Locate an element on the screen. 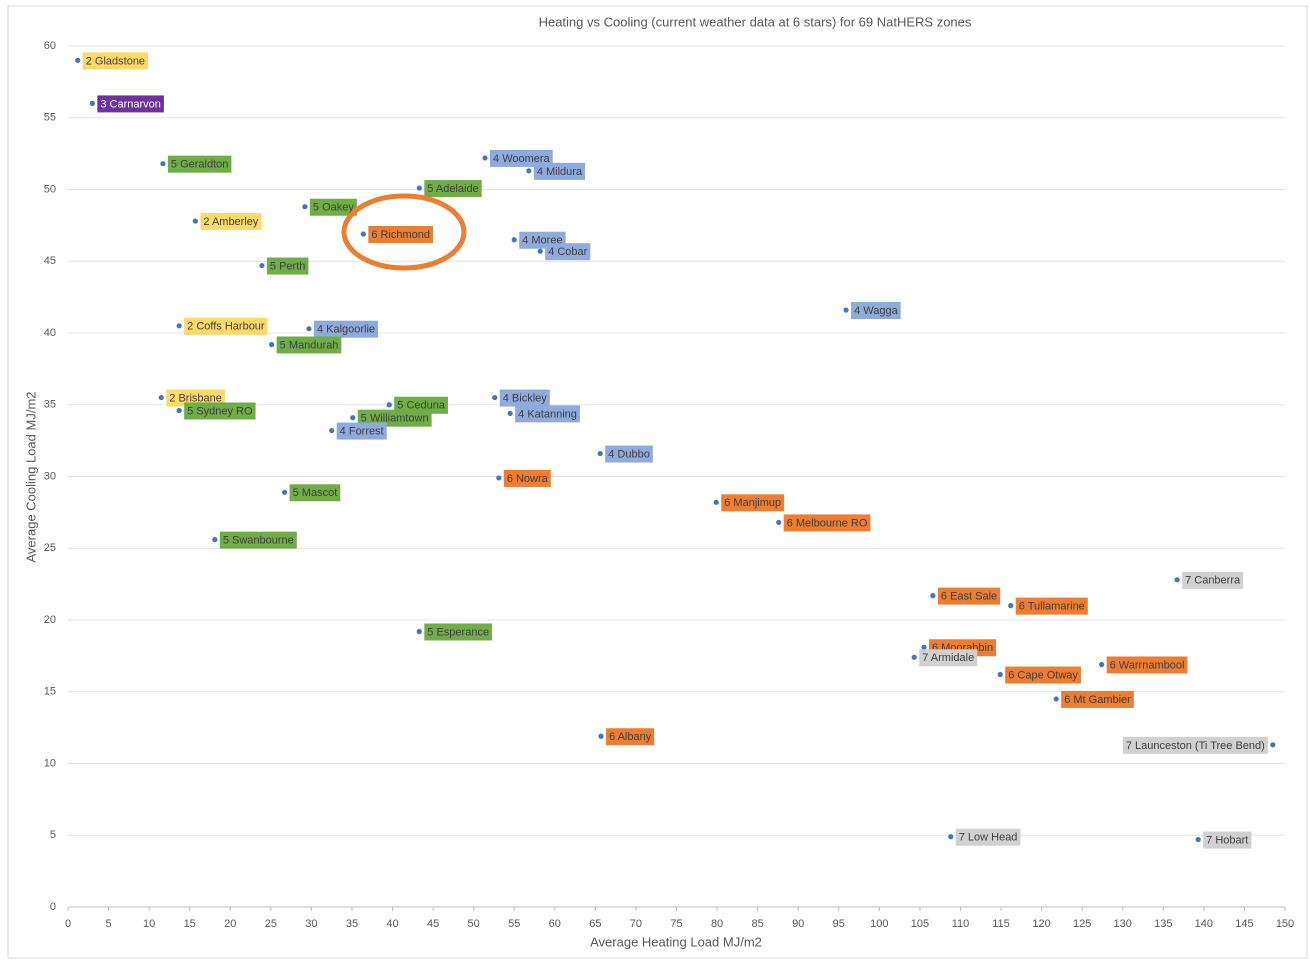  point-label: 6 Richmond is located at coordinates (401, 234).